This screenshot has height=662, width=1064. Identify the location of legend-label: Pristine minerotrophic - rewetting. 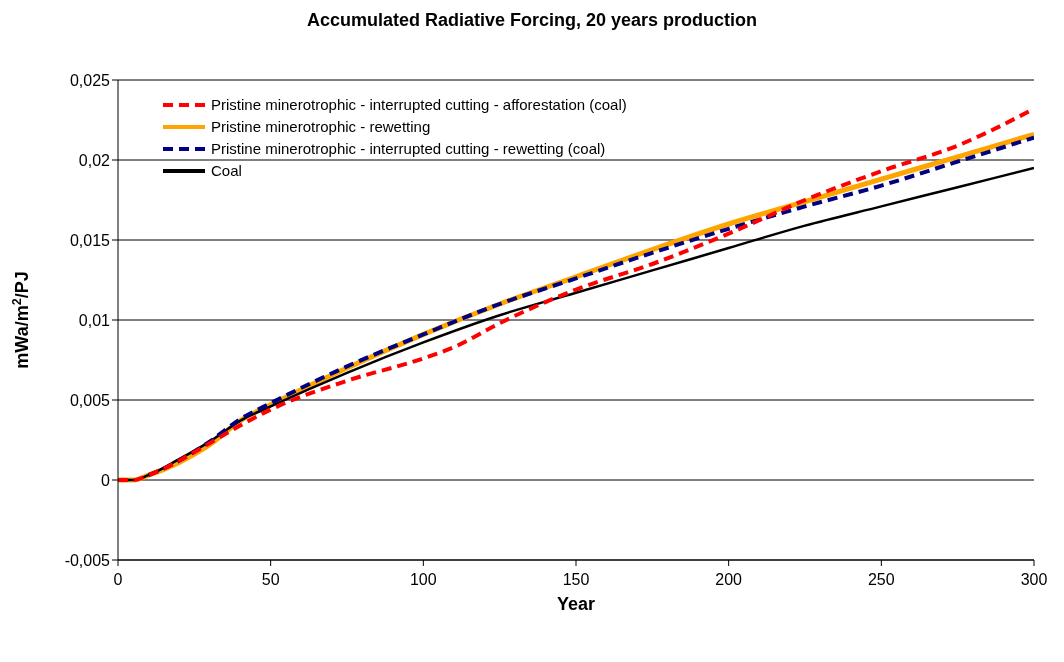
(321, 127).